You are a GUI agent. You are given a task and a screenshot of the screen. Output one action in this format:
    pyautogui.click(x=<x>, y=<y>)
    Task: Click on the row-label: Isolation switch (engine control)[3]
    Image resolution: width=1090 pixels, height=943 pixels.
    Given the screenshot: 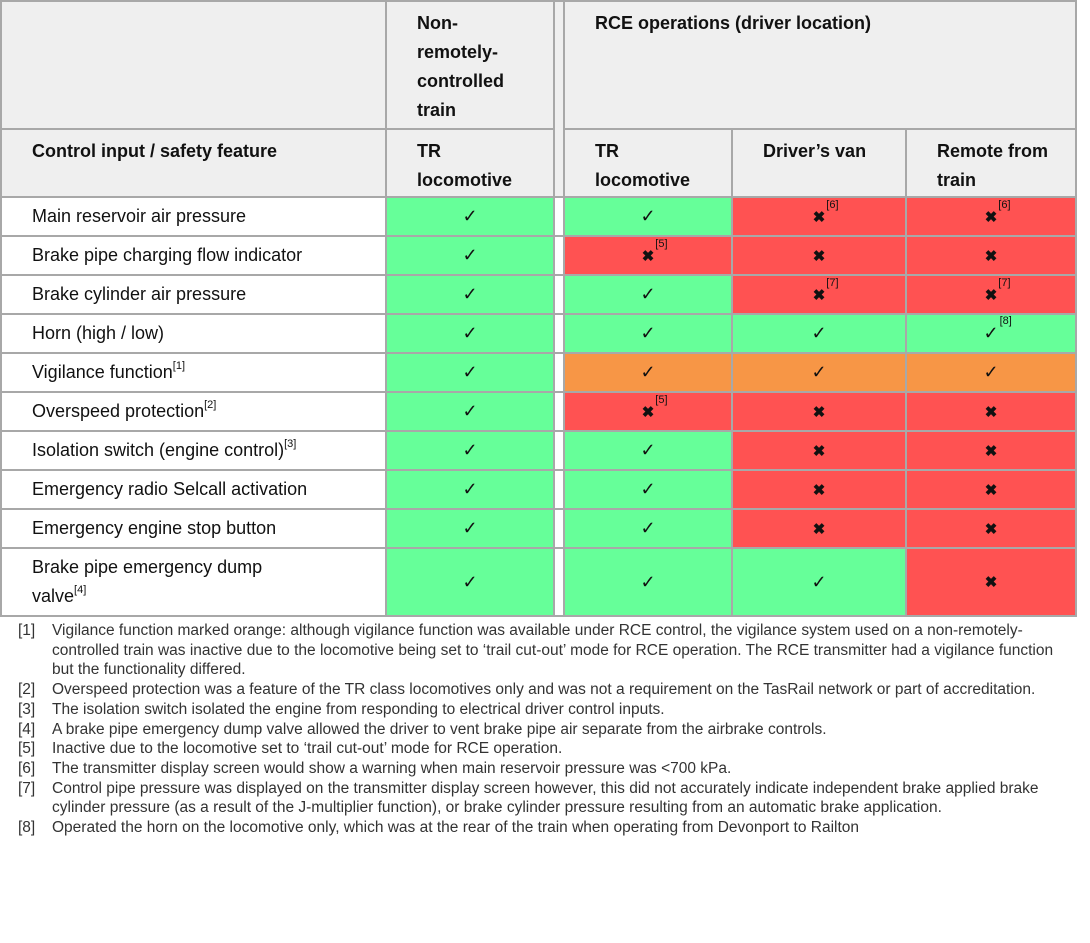 What is the action you would take?
    pyautogui.click(x=193, y=450)
    